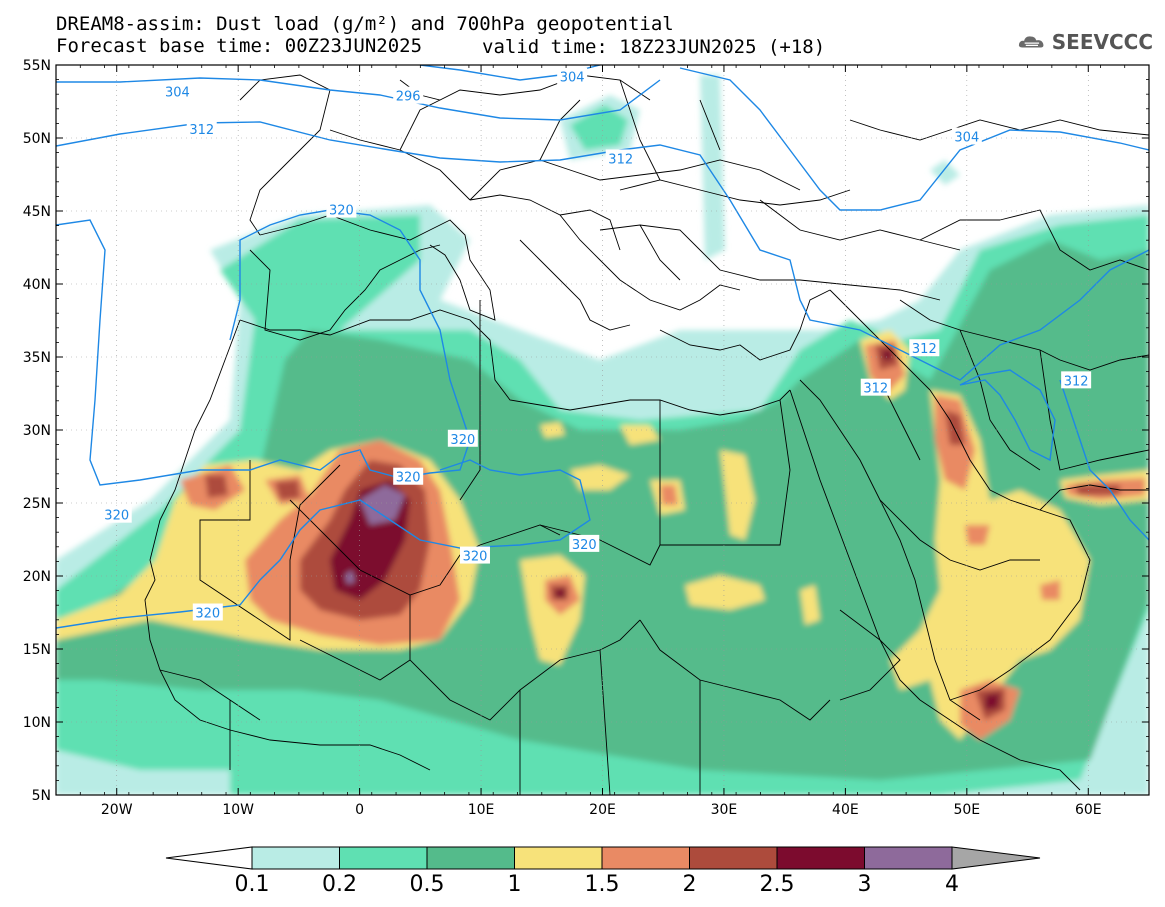 Image resolution: width=1165 pixels, height=907 pixels. What do you see at coordinates (339, 884) in the screenshot?
I see `colorbar-label: 0.2` at bounding box center [339, 884].